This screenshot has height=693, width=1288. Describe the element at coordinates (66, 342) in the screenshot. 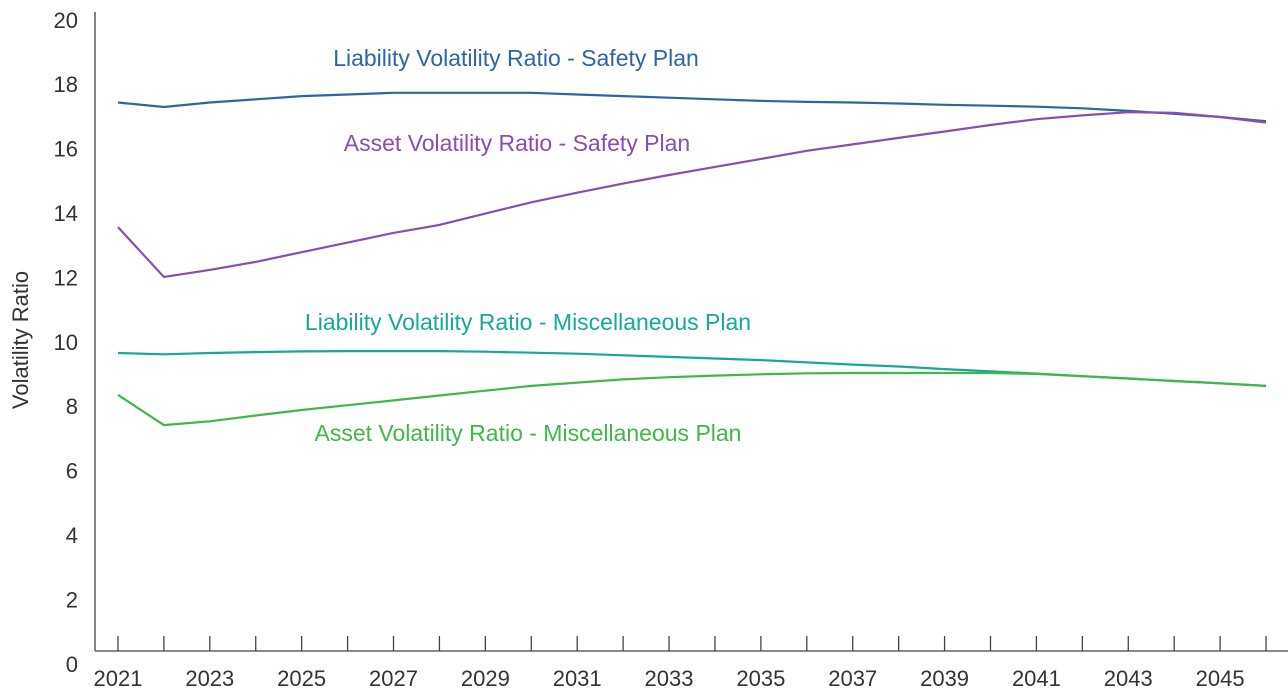

I see `y-tick-label: 10` at that location.